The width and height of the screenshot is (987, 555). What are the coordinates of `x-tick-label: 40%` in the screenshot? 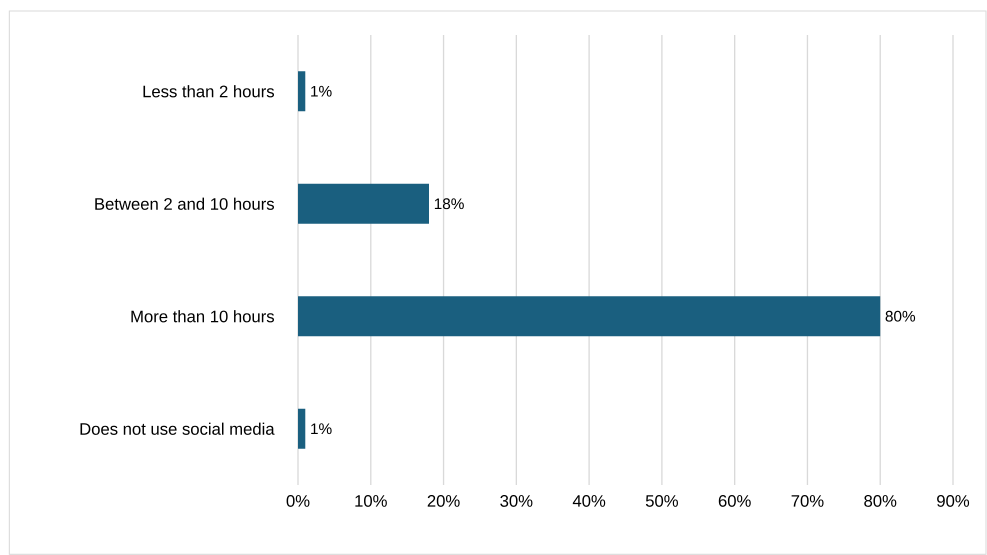 It's located at (589, 501).